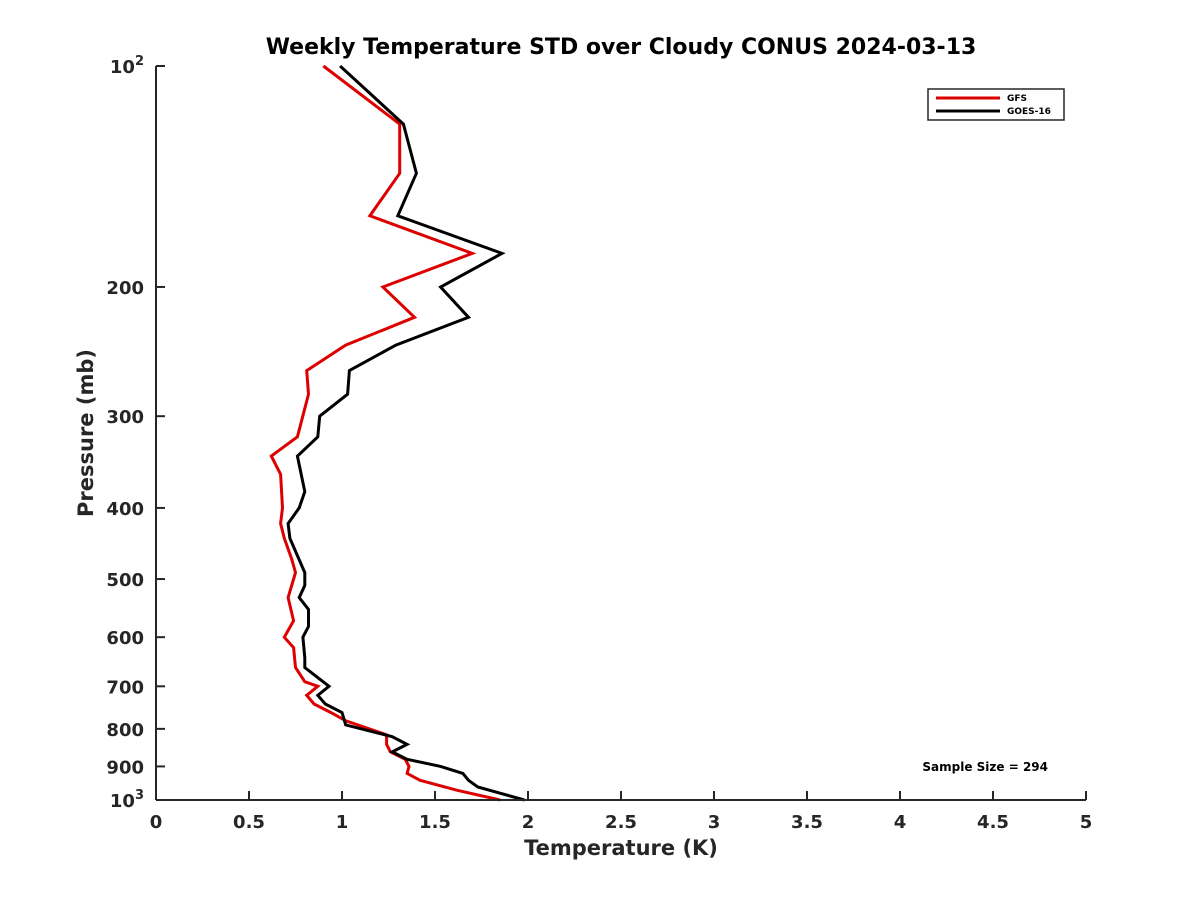 Image resolution: width=1200 pixels, height=900 pixels. I want to click on x-axis-label: Temperature (K), so click(621, 848).